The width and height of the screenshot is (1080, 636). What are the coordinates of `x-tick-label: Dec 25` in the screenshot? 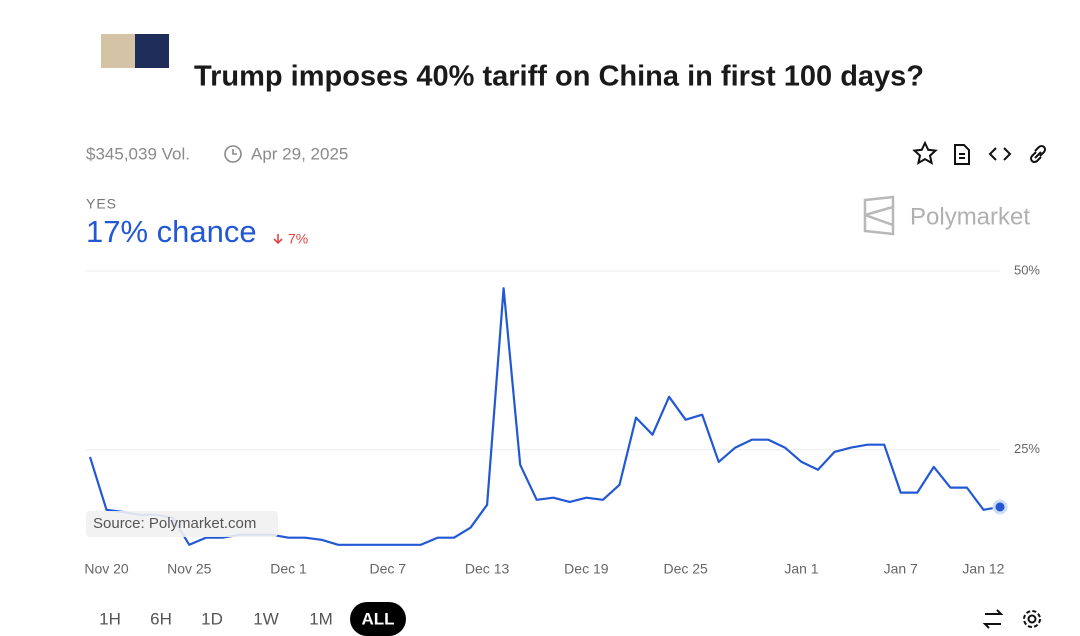 It's located at (685, 569).